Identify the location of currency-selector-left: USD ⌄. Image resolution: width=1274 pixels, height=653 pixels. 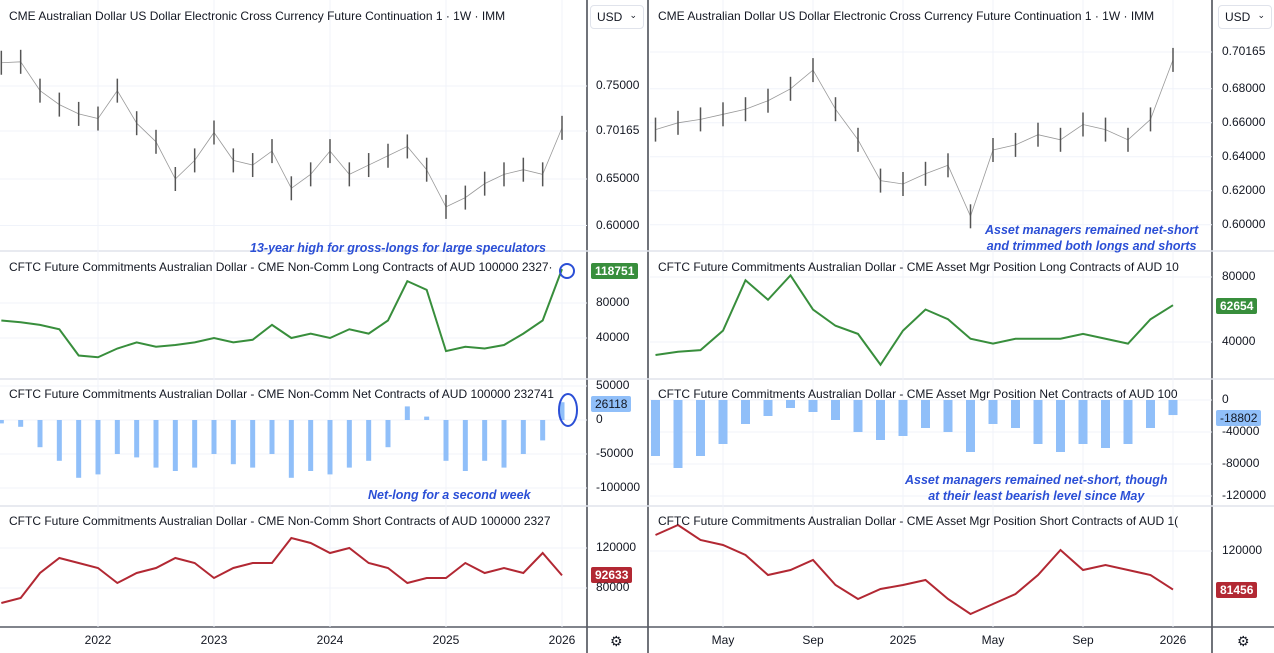
(617, 17).